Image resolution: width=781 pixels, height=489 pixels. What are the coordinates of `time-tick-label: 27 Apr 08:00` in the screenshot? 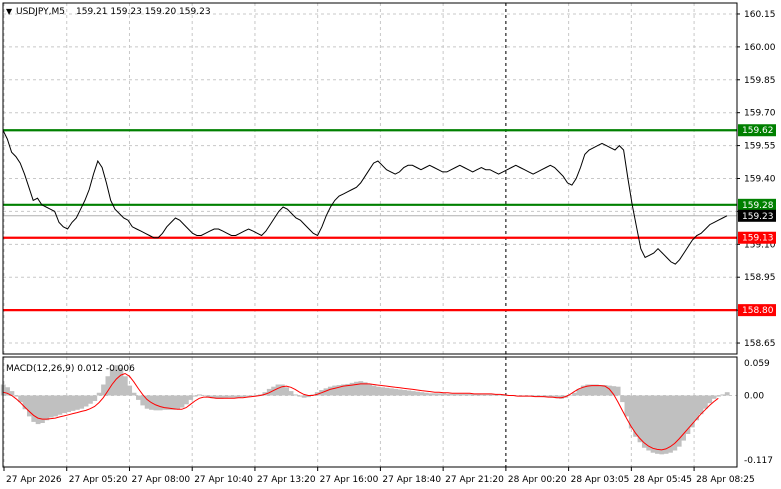 It's located at (160, 480).